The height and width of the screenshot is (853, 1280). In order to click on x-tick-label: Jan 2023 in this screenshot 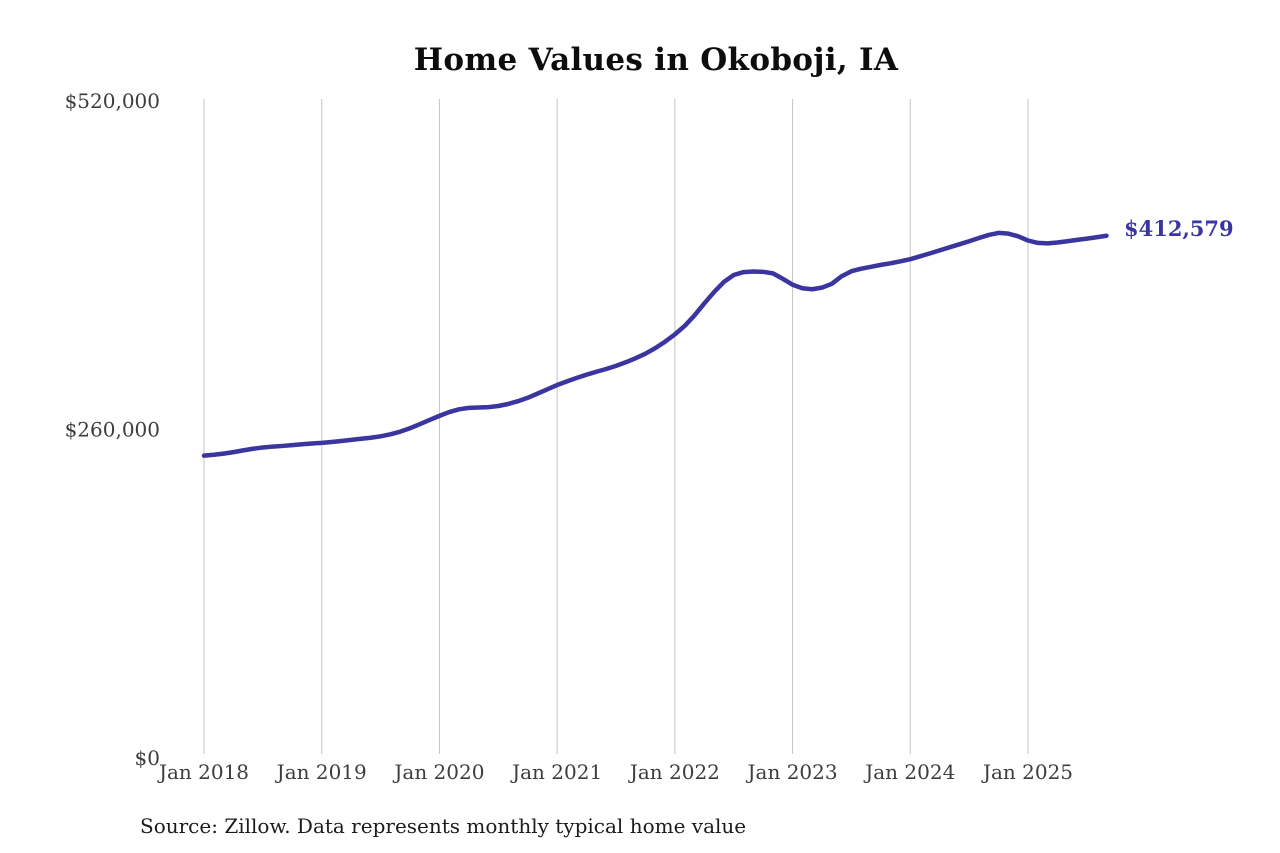, I will do `click(792, 772)`.